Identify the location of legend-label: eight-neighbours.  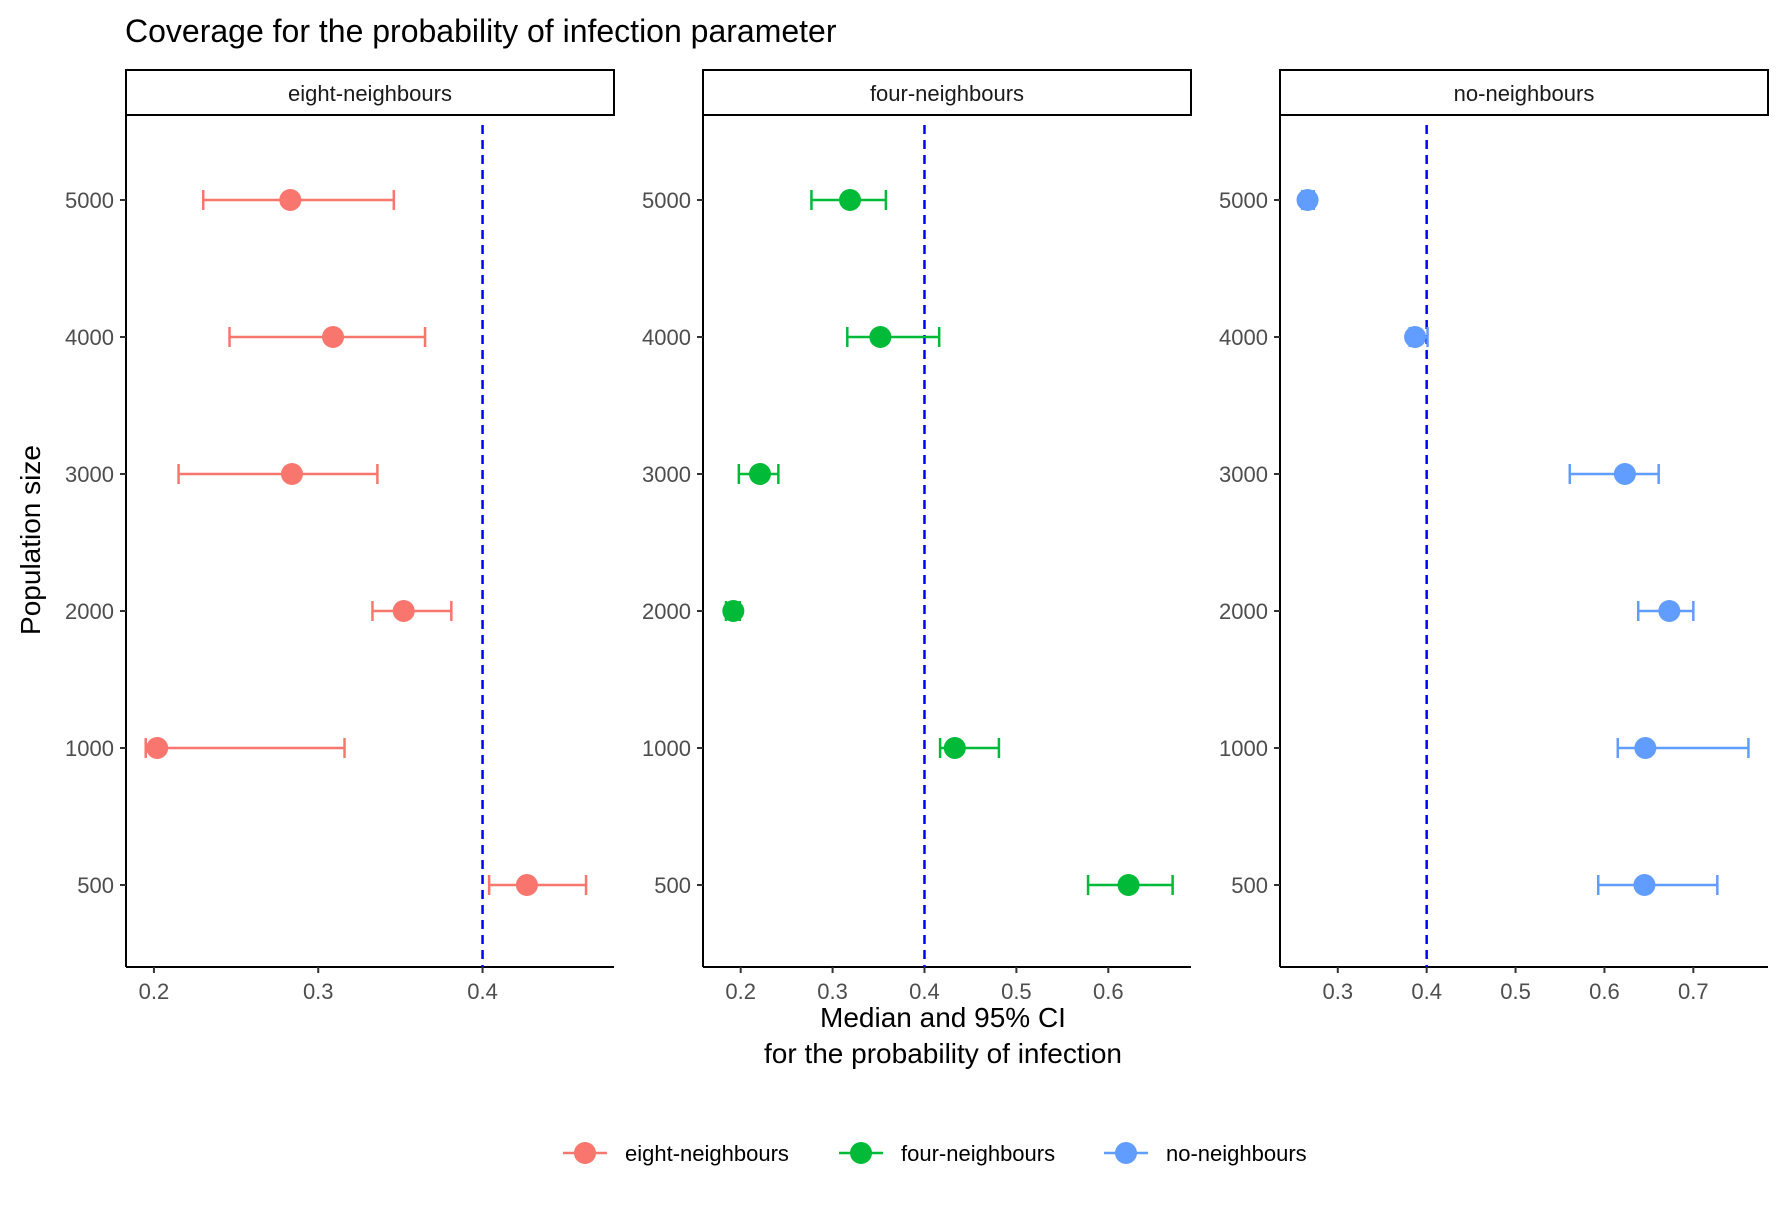
(707, 1153).